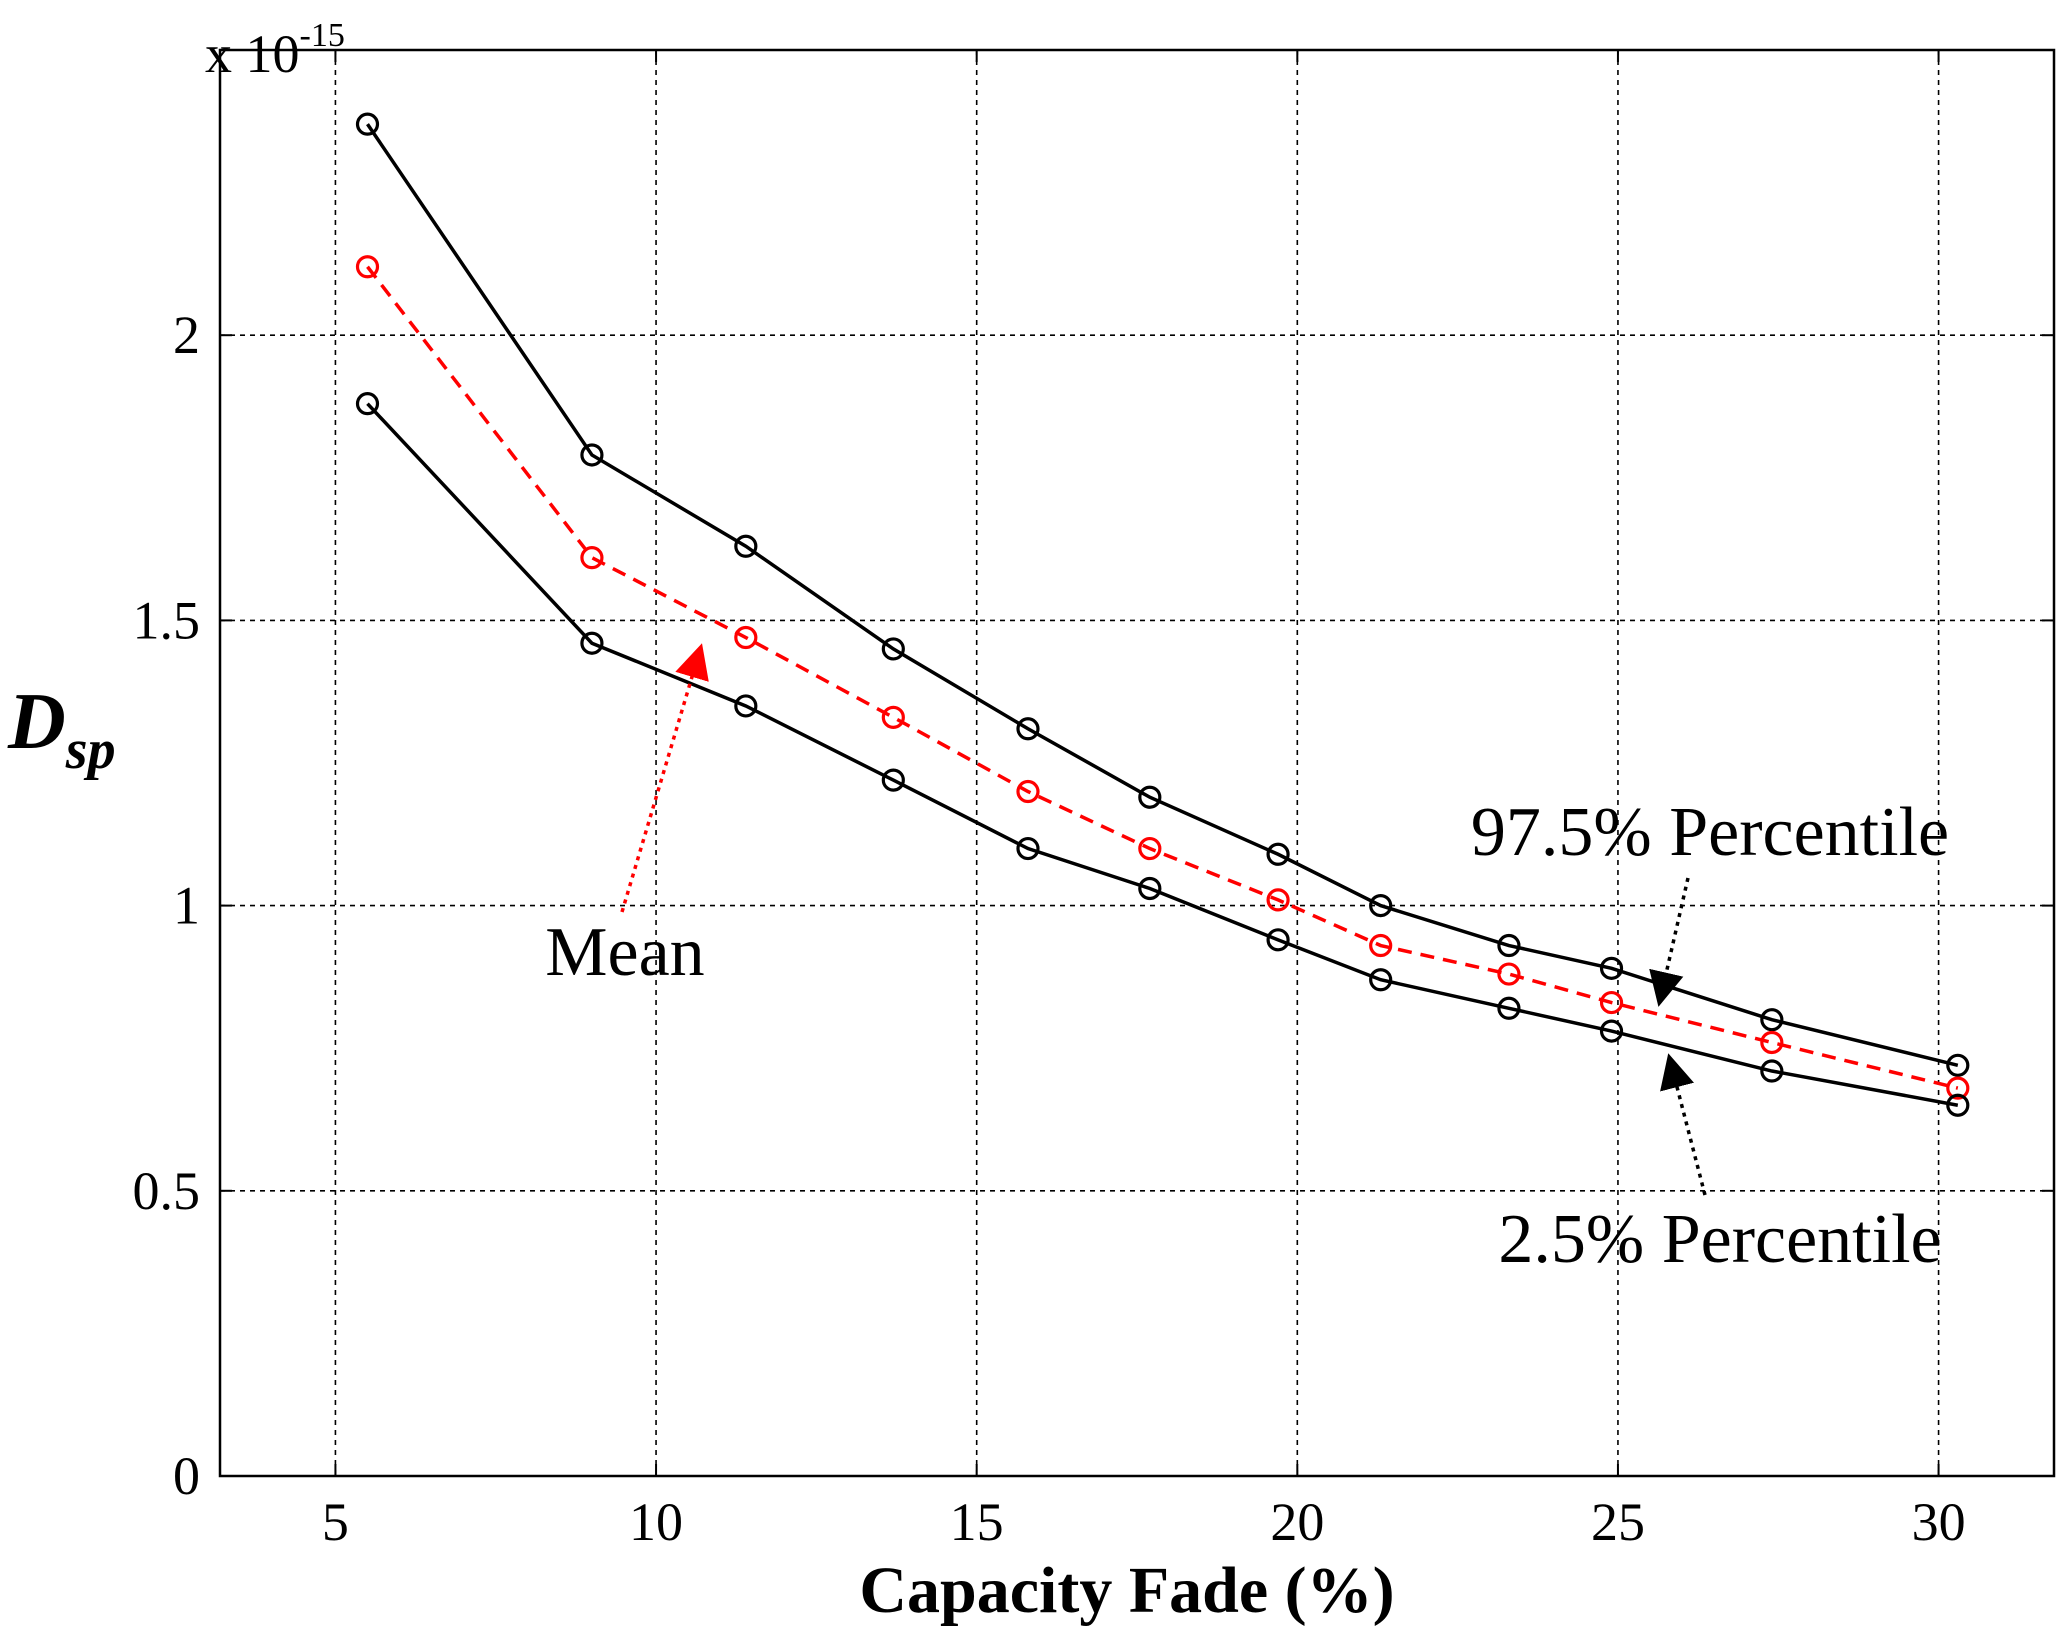 Image resolution: width=2060 pixels, height=1632 pixels. What do you see at coordinates (664, 778) in the screenshot?
I see `mean-arrow` at bounding box center [664, 778].